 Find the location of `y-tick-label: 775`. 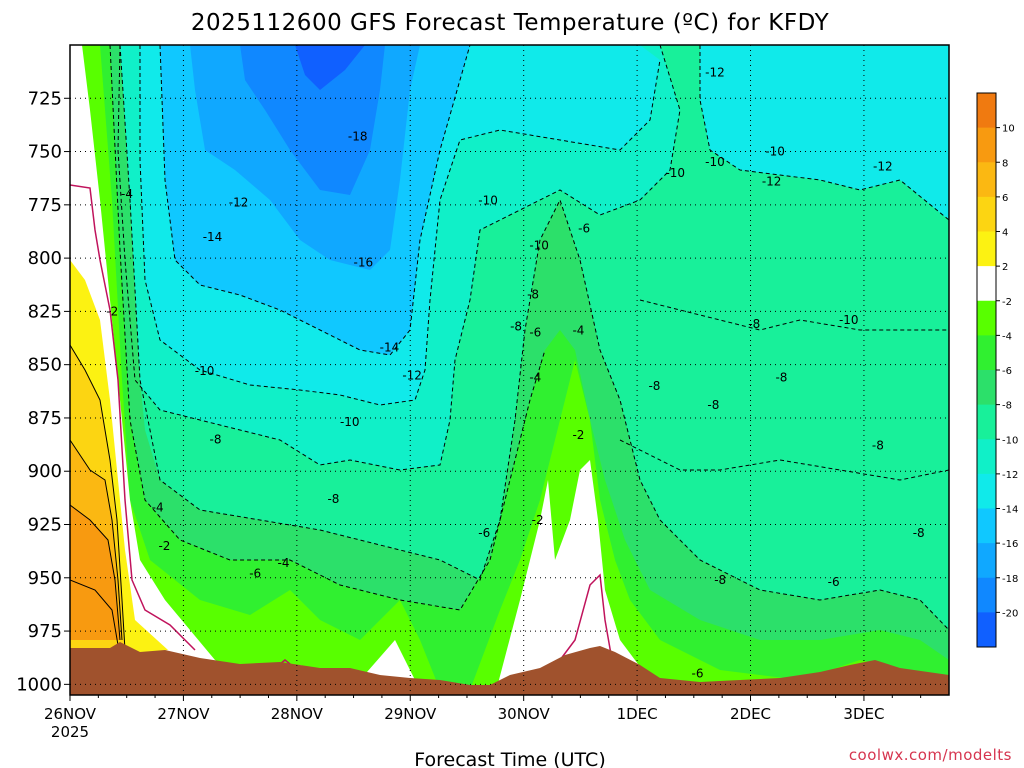

y-tick-label: 775 is located at coordinates (45, 205).